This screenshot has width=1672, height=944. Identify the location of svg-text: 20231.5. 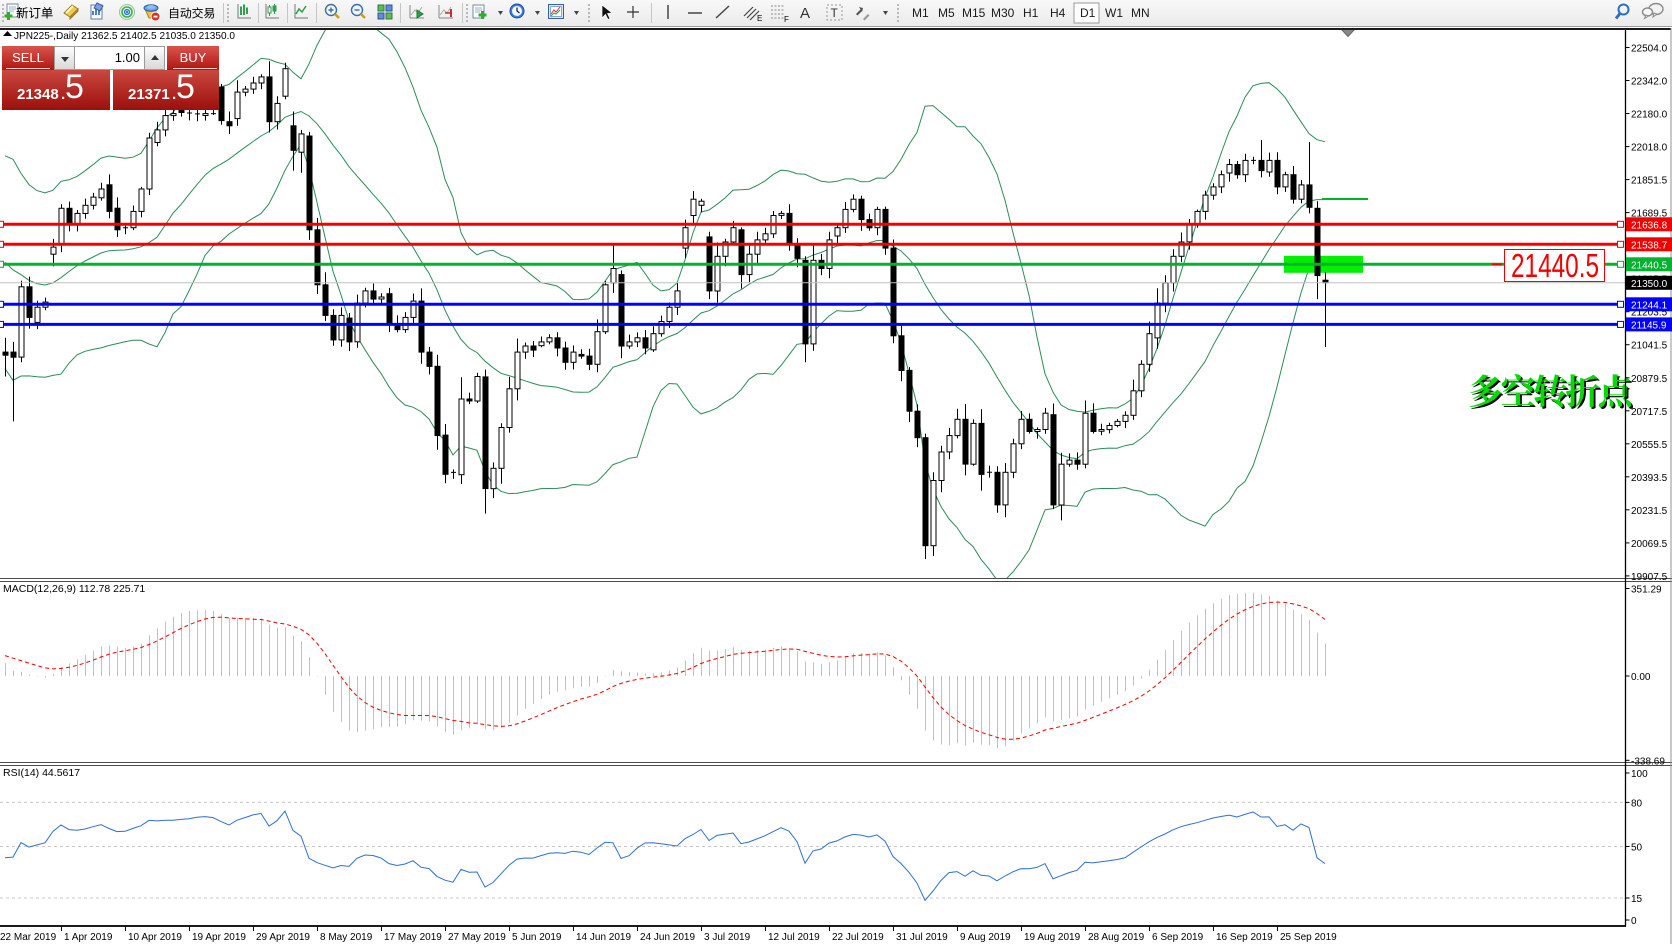
(1649, 511).